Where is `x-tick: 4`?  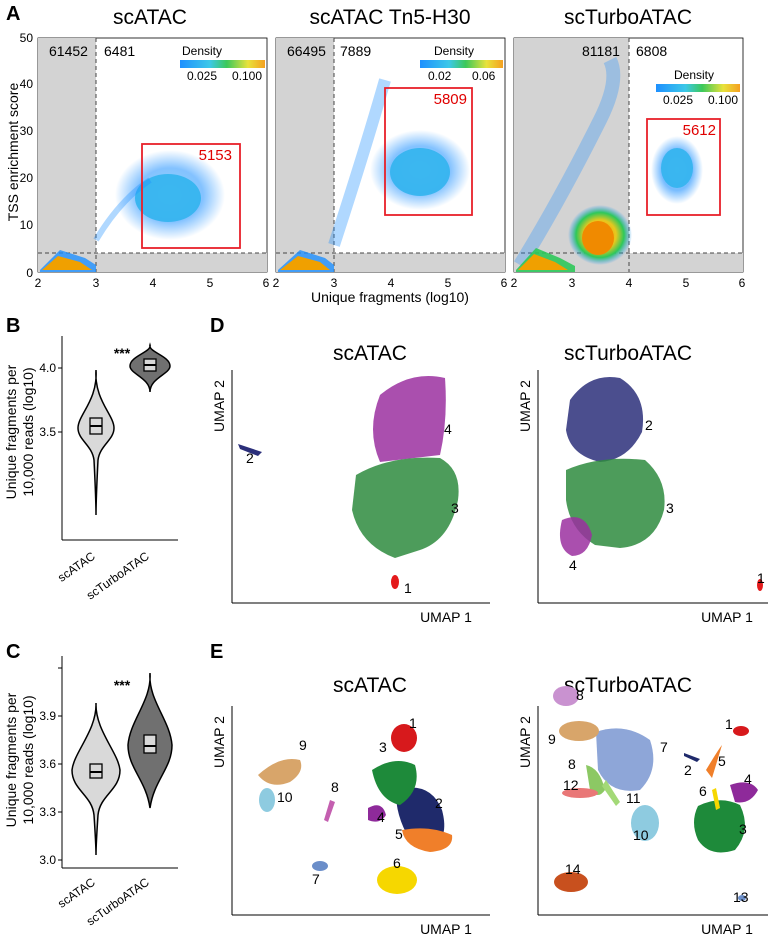
x-tick: 4 is located at coordinates (391, 283).